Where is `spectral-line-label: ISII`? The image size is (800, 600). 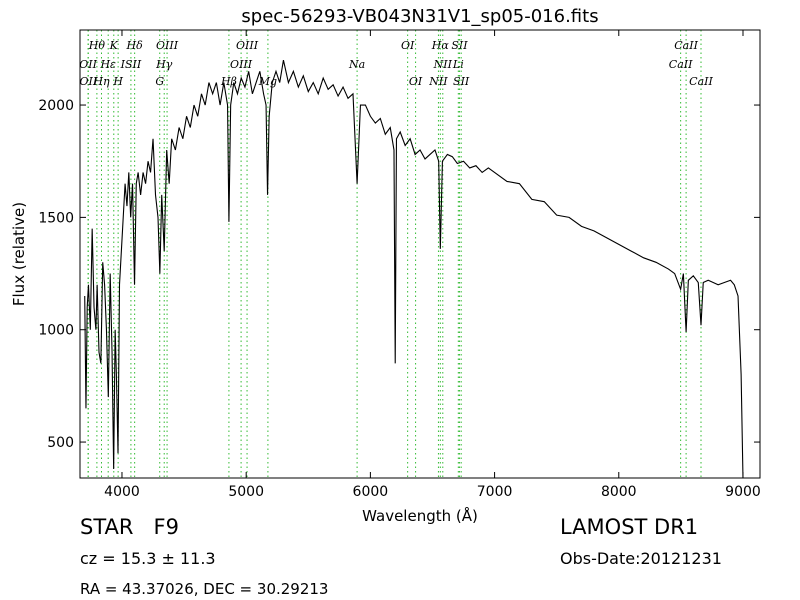 spectral-line-label: ISII is located at coordinates (131, 64).